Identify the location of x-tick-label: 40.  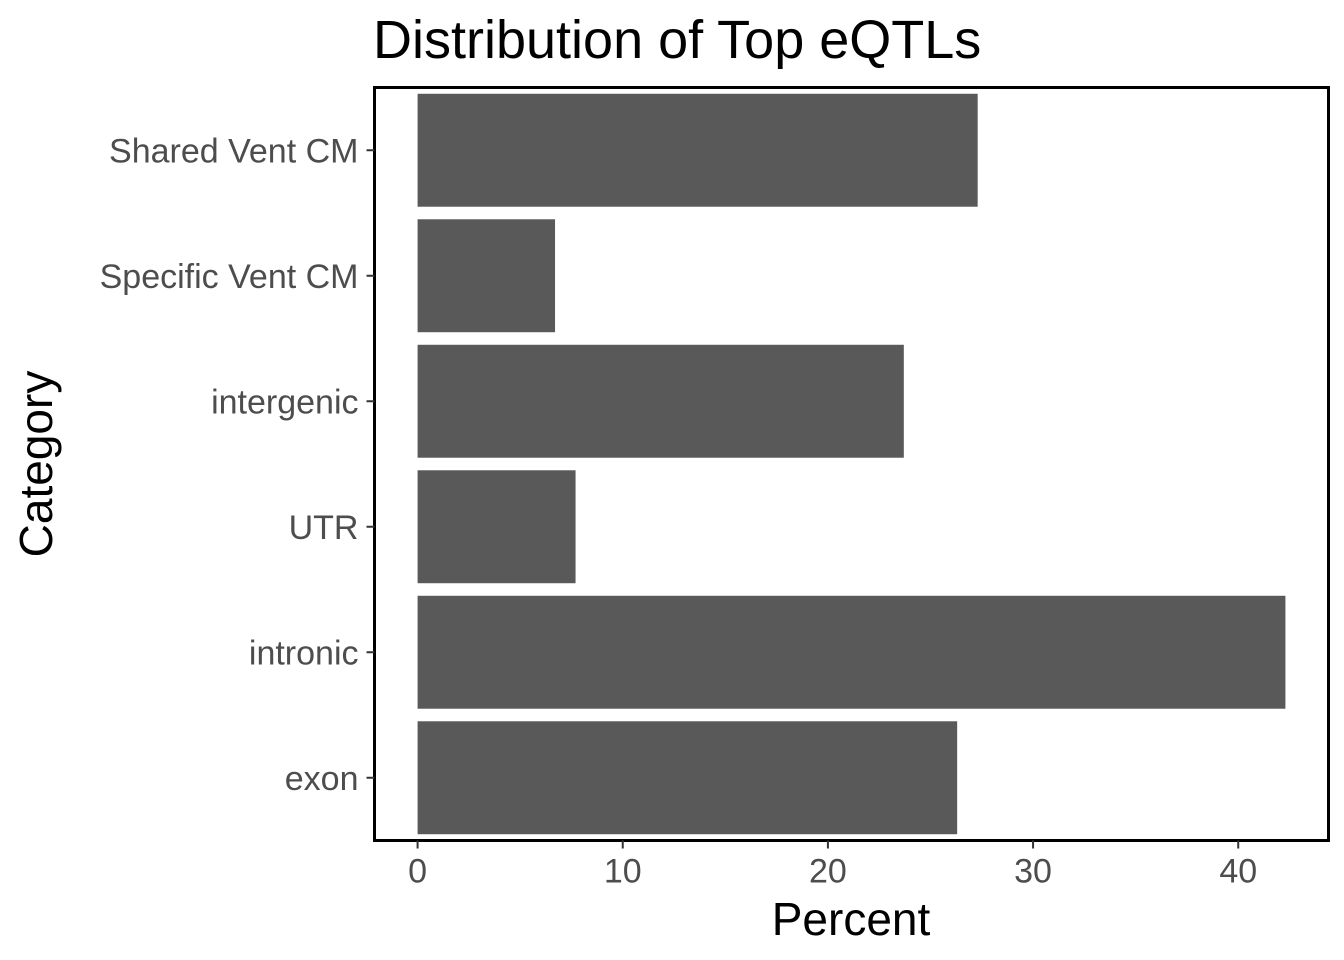
(1238, 872).